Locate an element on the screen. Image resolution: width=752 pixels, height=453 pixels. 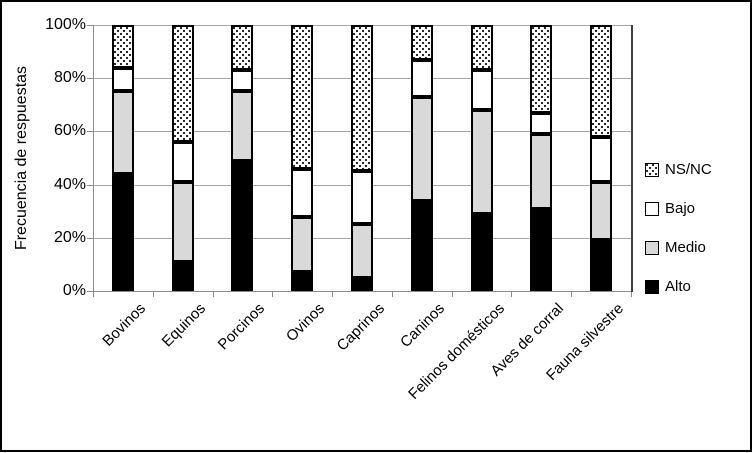
bar-porcinos is located at coordinates (242, 158).